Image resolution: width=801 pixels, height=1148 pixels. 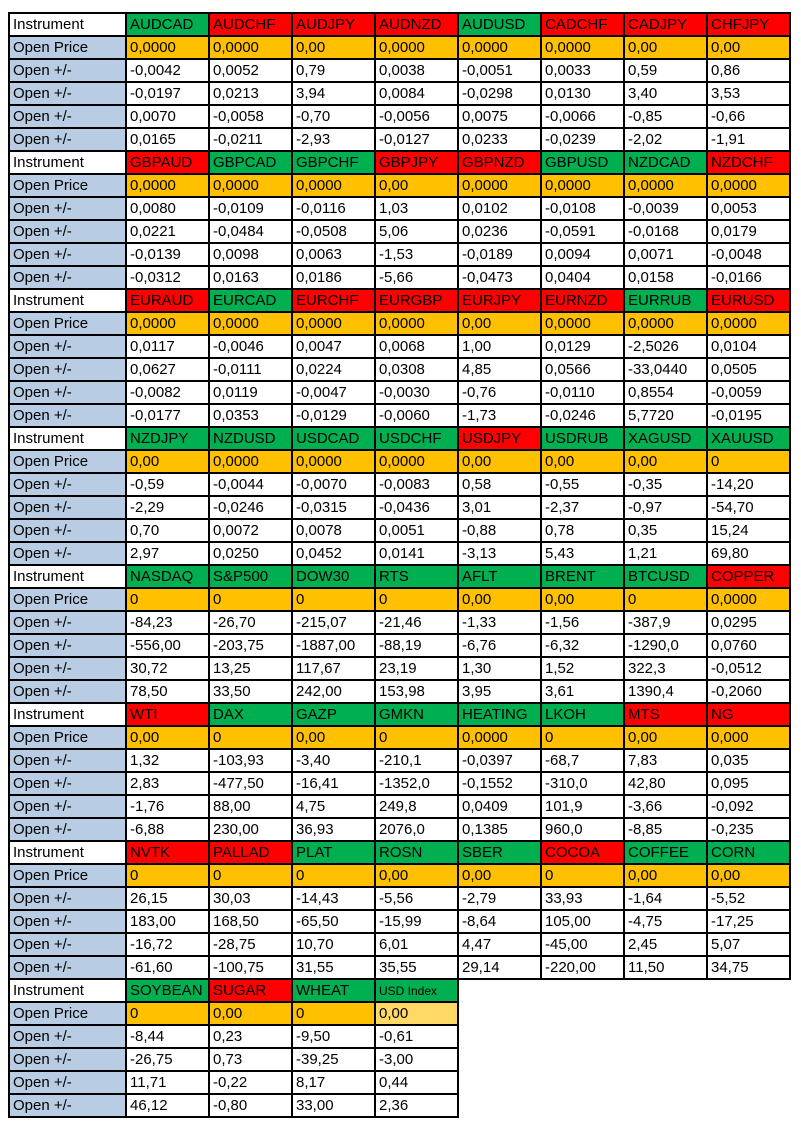 I want to click on instrument-header-cell: SBER, so click(x=499, y=852).